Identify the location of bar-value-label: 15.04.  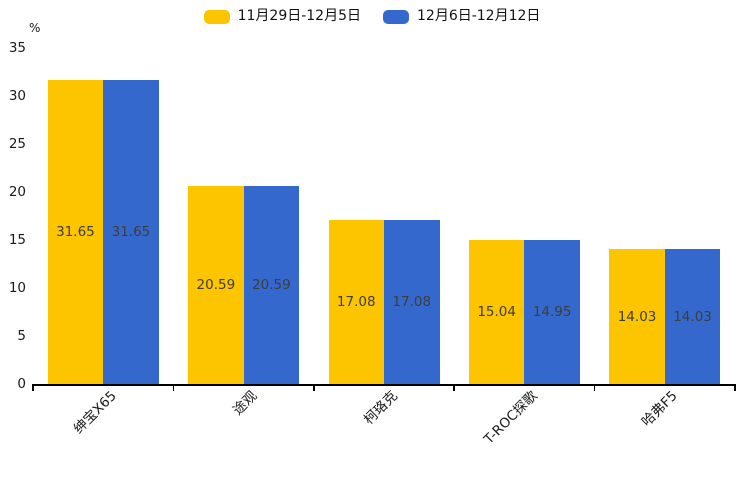
(496, 311).